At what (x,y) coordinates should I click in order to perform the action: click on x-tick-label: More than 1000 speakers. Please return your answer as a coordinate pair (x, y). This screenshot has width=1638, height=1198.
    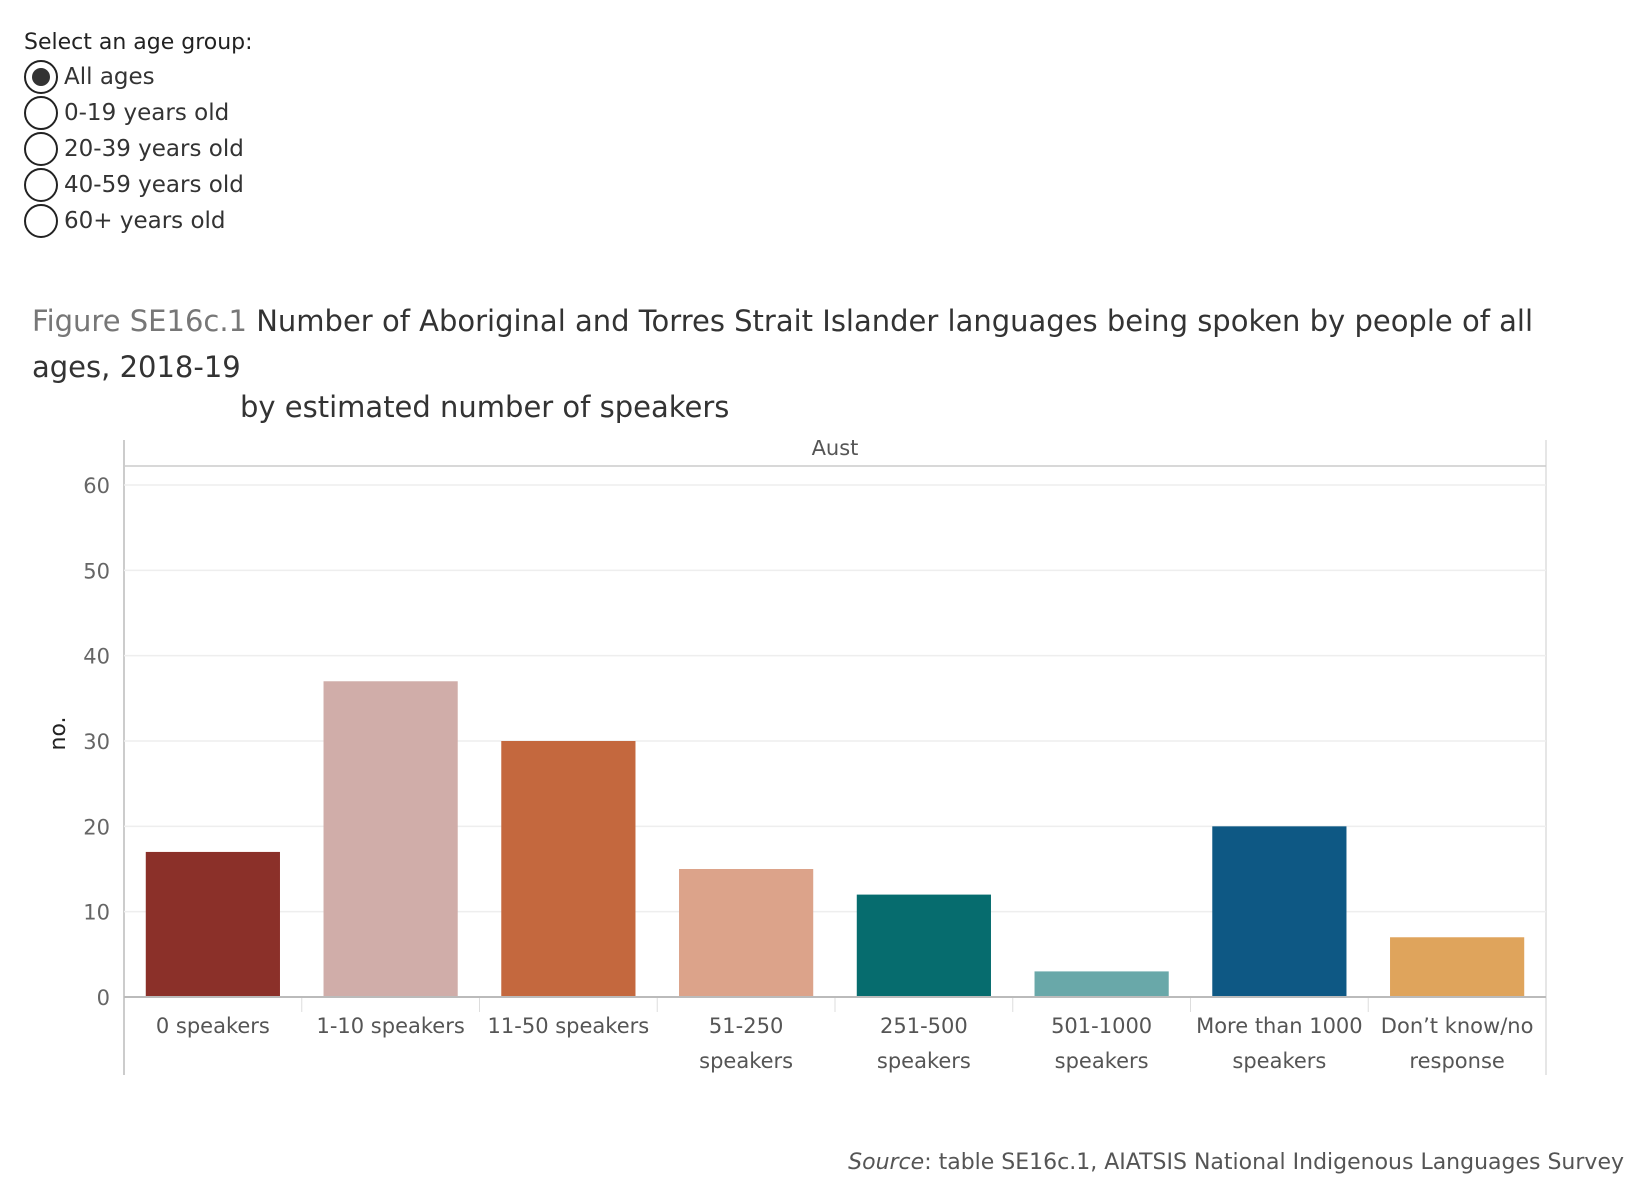
    Looking at the image, I should click on (1279, 1043).